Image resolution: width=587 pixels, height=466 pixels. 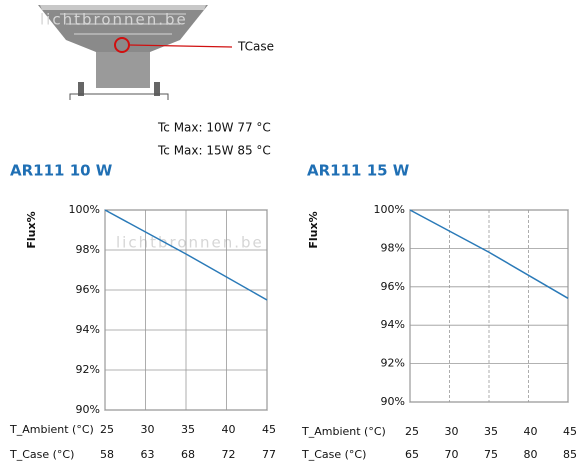 I want to click on note: Tc Max: 10W 77 °C, so click(x=214, y=128).